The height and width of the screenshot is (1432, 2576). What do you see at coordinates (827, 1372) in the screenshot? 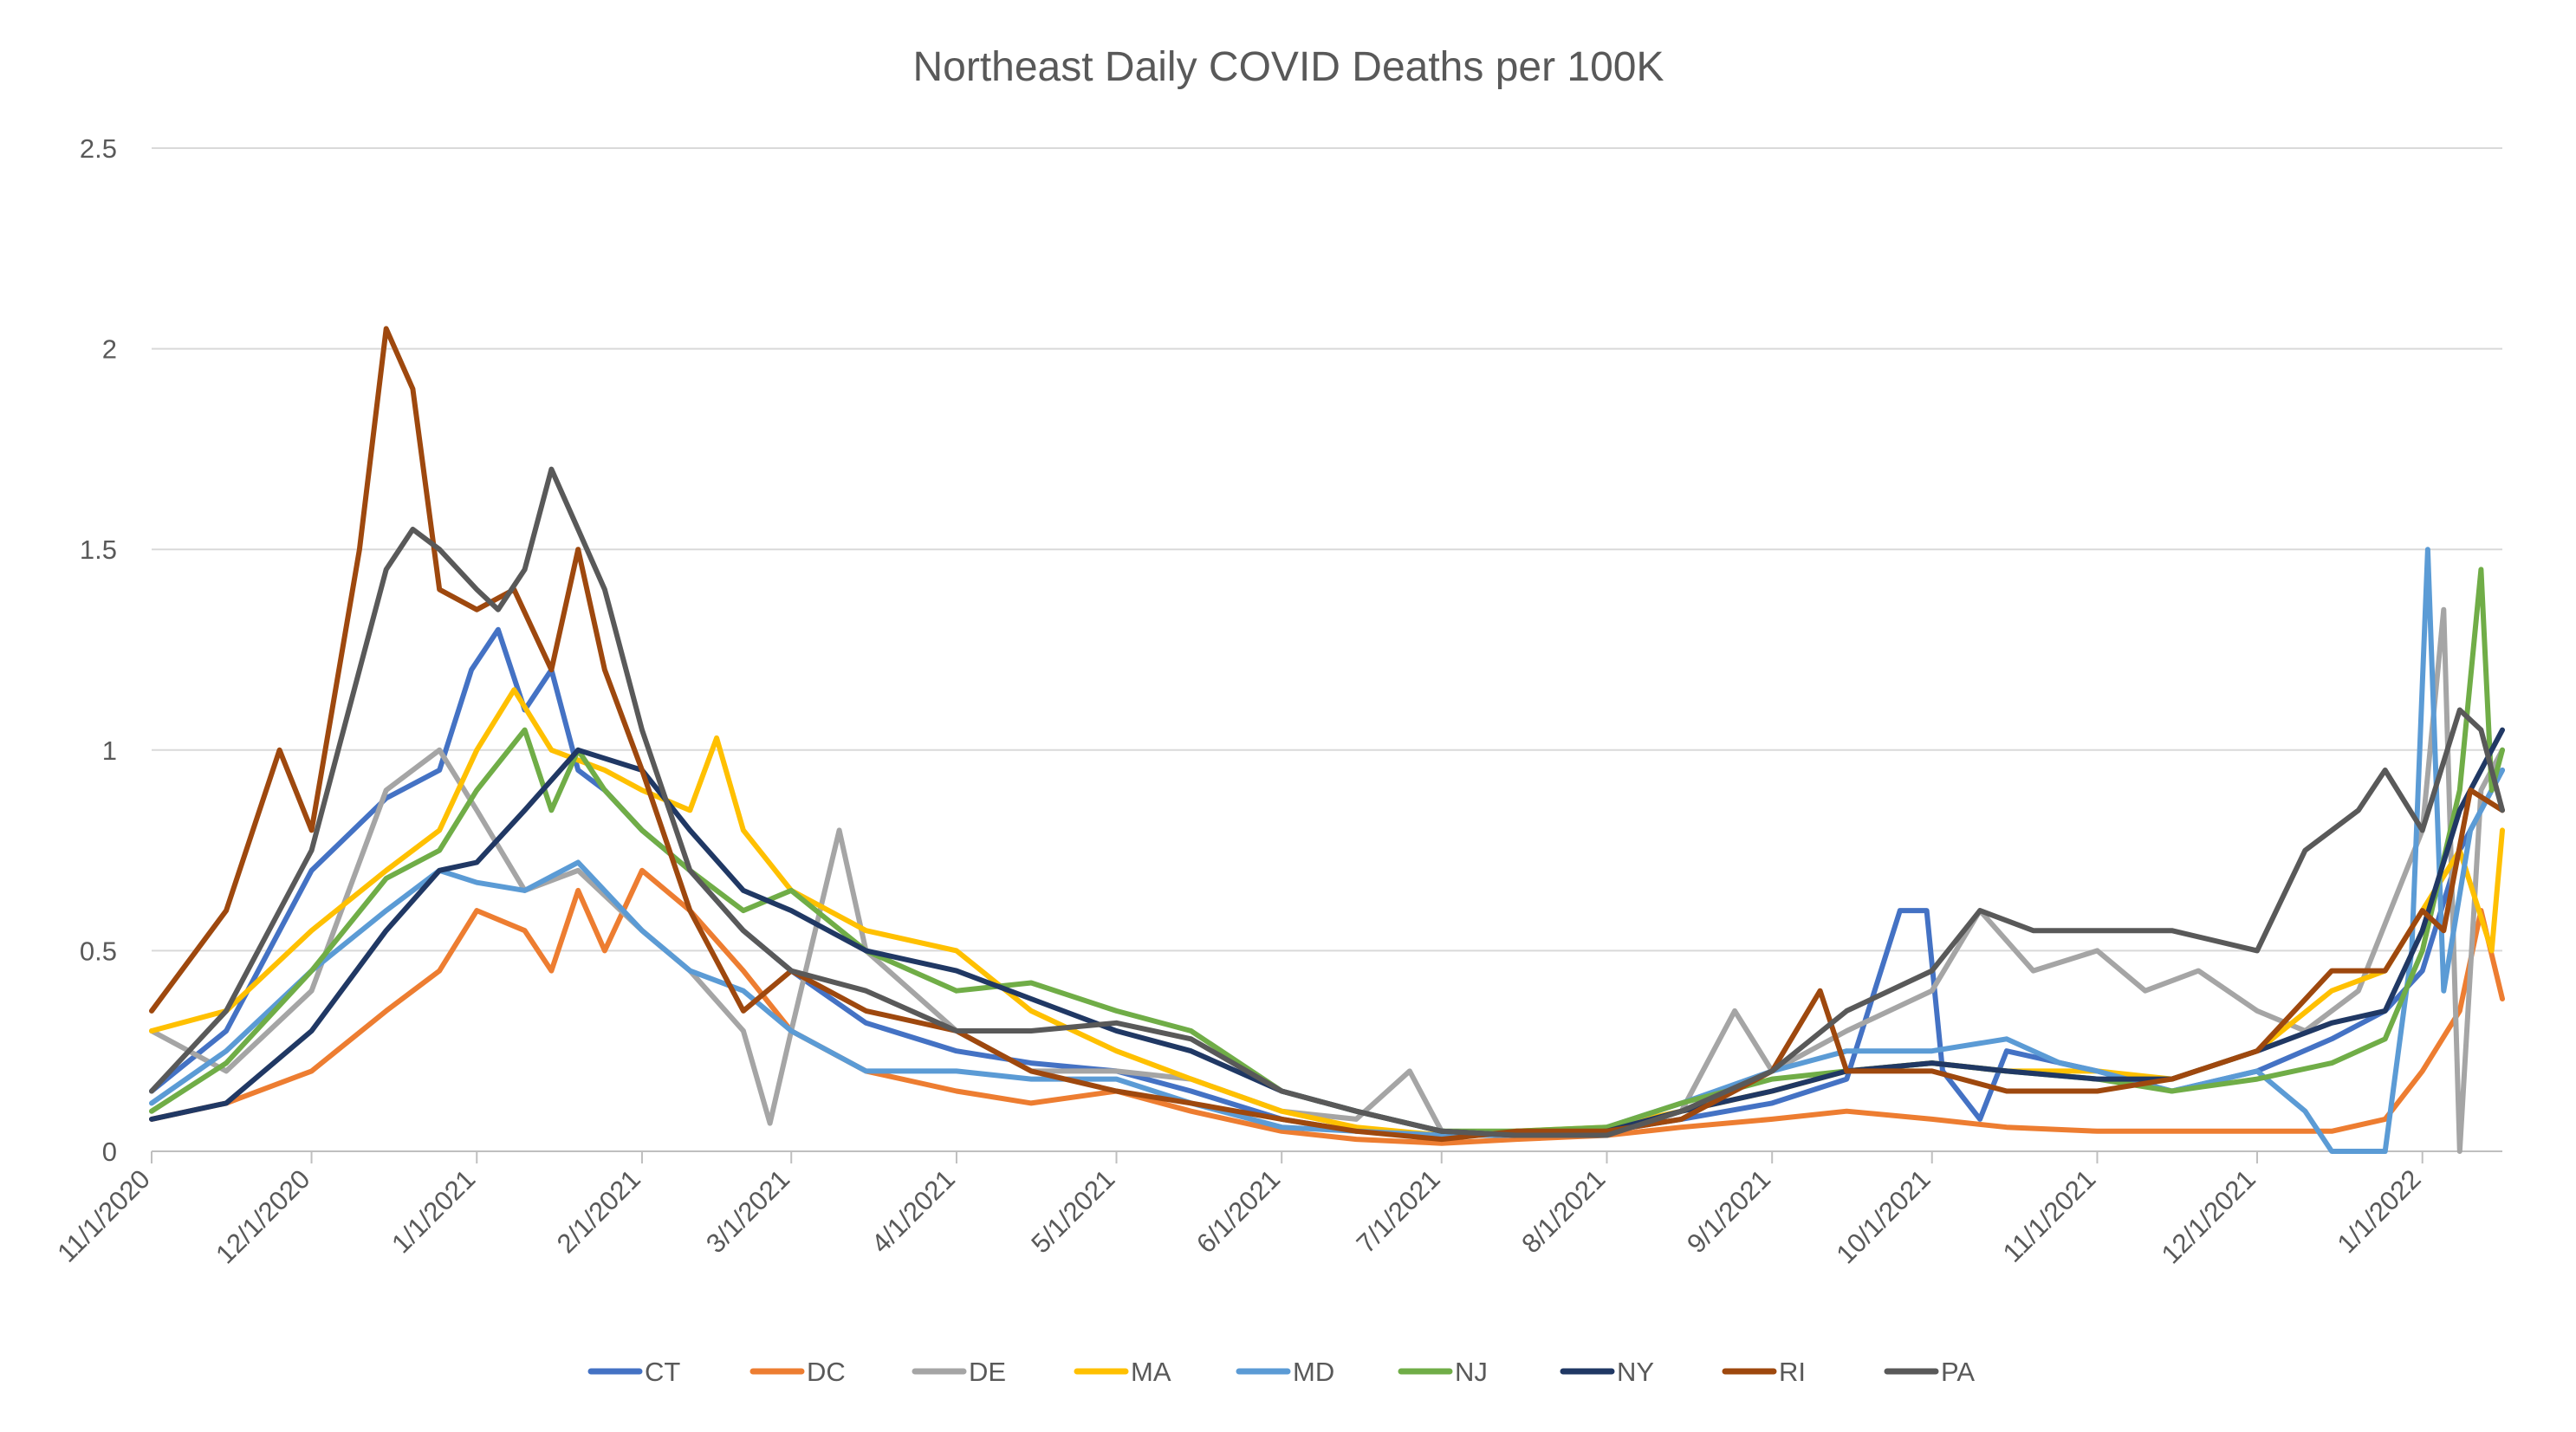
I see `legend-label-dc: DC` at bounding box center [827, 1372].